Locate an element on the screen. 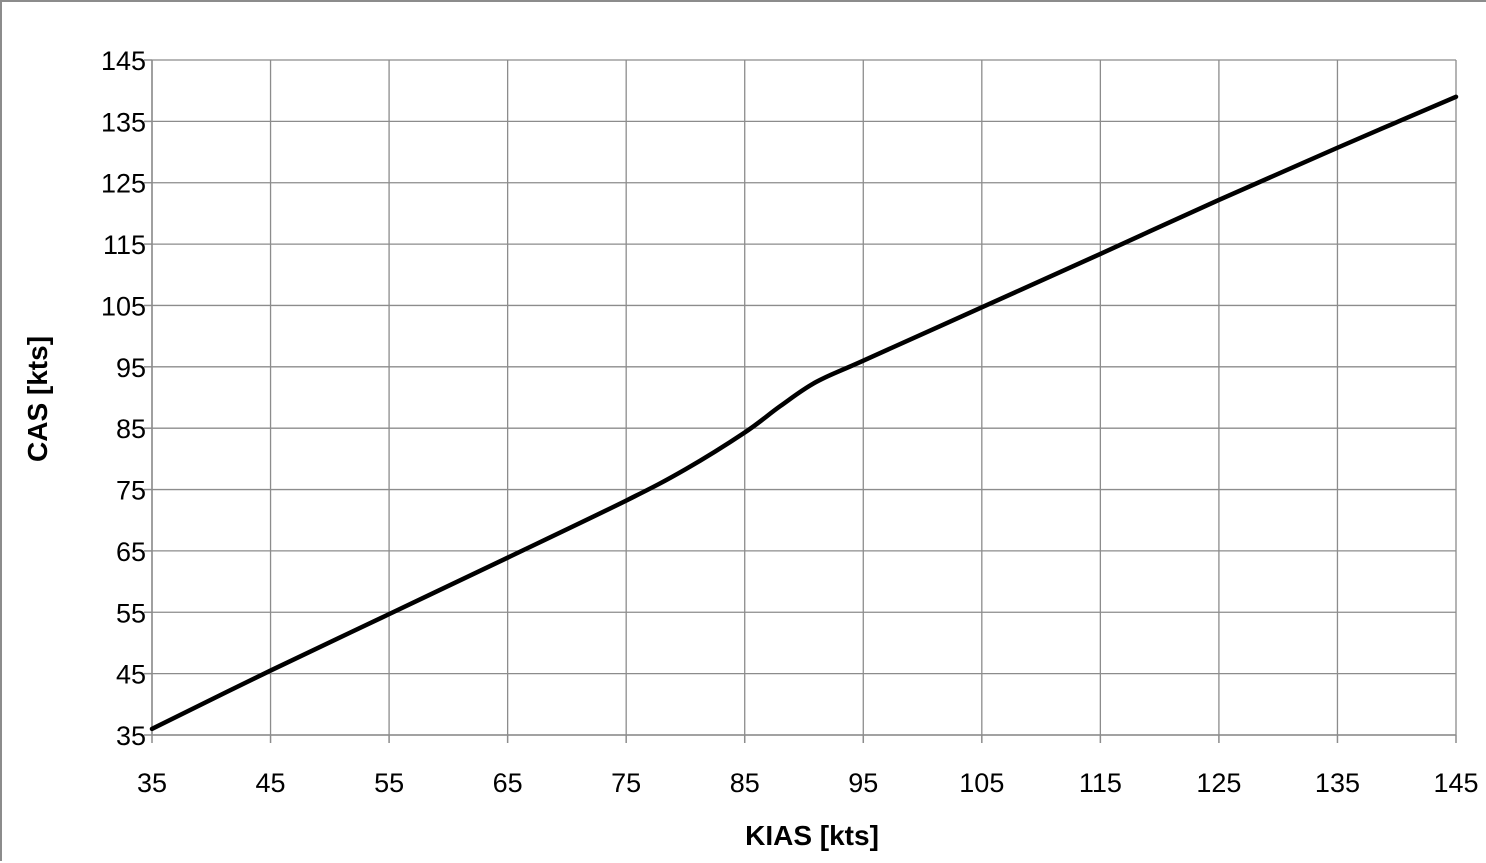 This screenshot has width=1486, height=863. y-tick-label: 95 is located at coordinates (131, 368).